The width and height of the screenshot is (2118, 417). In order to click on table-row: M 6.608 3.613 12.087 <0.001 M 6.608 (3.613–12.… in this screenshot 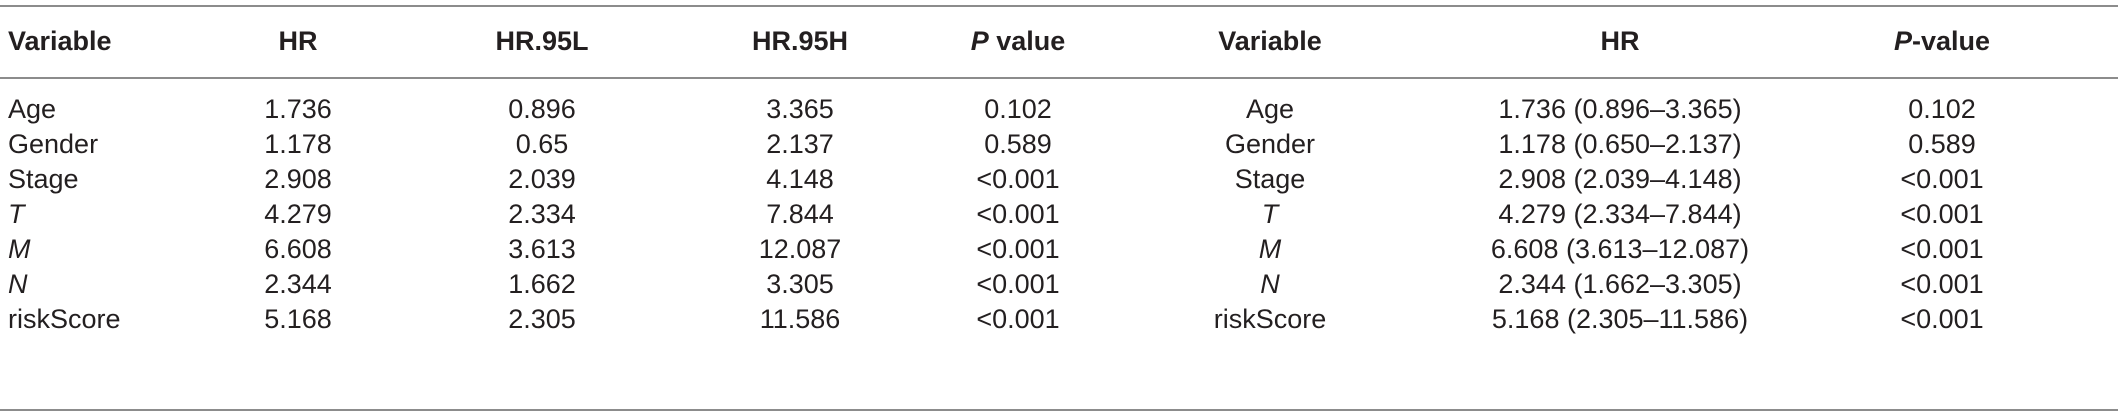, I will do `click(1059, 249)`.